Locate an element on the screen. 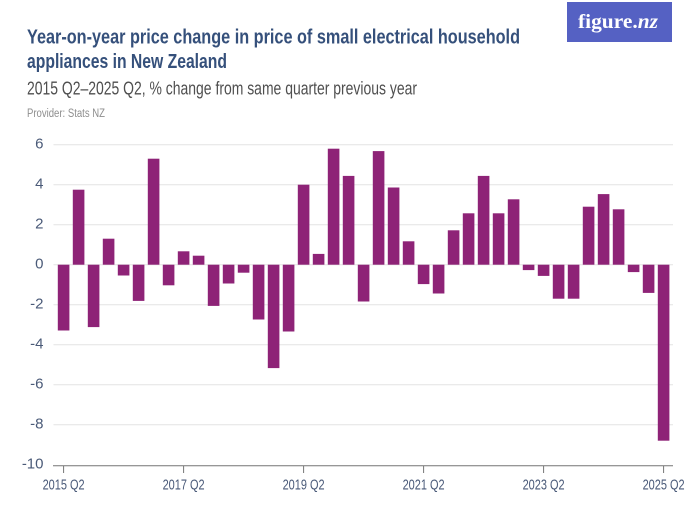 This screenshot has width=700, height=525. svg-text: 2 is located at coordinates (39, 224).